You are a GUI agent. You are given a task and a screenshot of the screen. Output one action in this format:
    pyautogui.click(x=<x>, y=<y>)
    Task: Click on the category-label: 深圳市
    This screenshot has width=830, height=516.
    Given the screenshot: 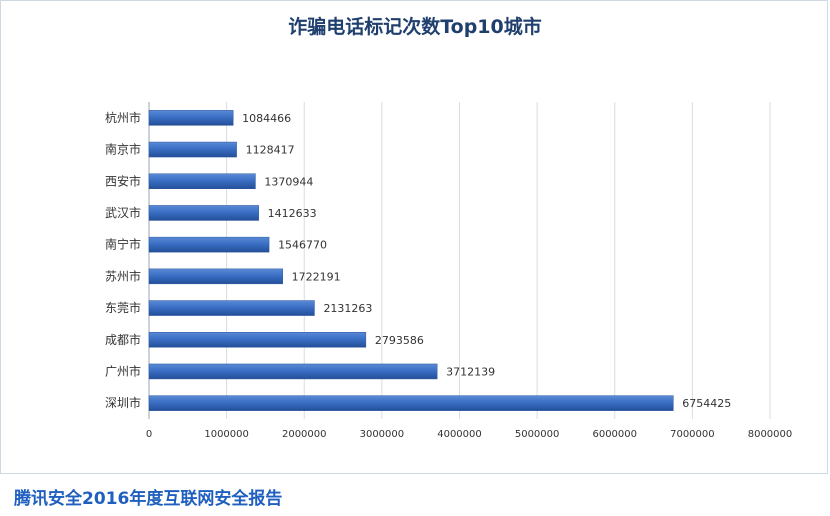 What is the action you would take?
    pyautogui.click(x=123, y=402)
    